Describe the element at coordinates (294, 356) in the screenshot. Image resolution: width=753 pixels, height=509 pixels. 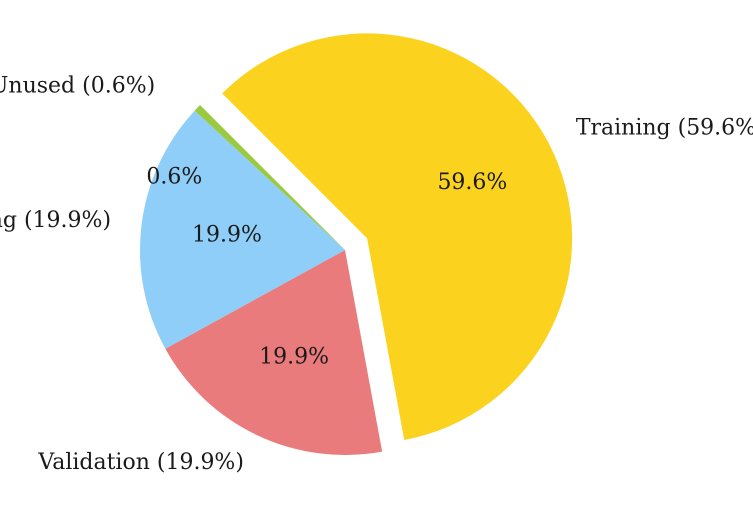
I see `value-label-validation: 19.9%` at that location.